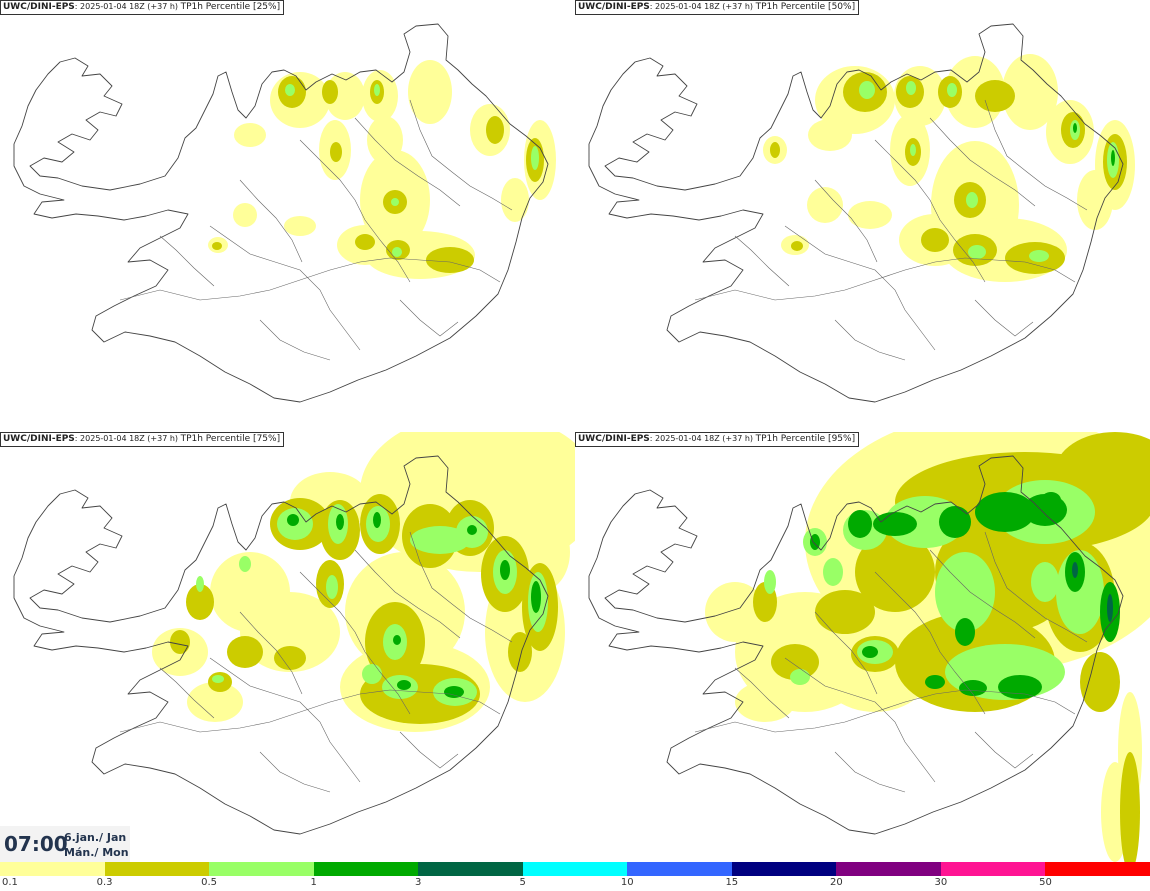  I want to click on color-legend: 0.1 0.3 0.5 1 3 5 10 15 20 30 50, so click(575, 876).